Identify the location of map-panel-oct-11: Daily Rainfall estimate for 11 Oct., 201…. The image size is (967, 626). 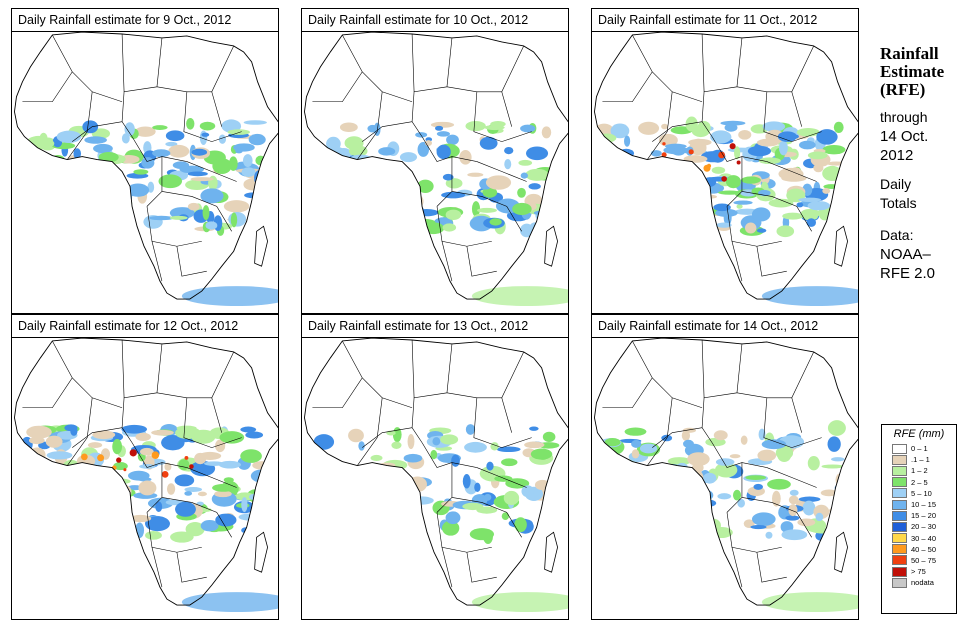
(725, 161).